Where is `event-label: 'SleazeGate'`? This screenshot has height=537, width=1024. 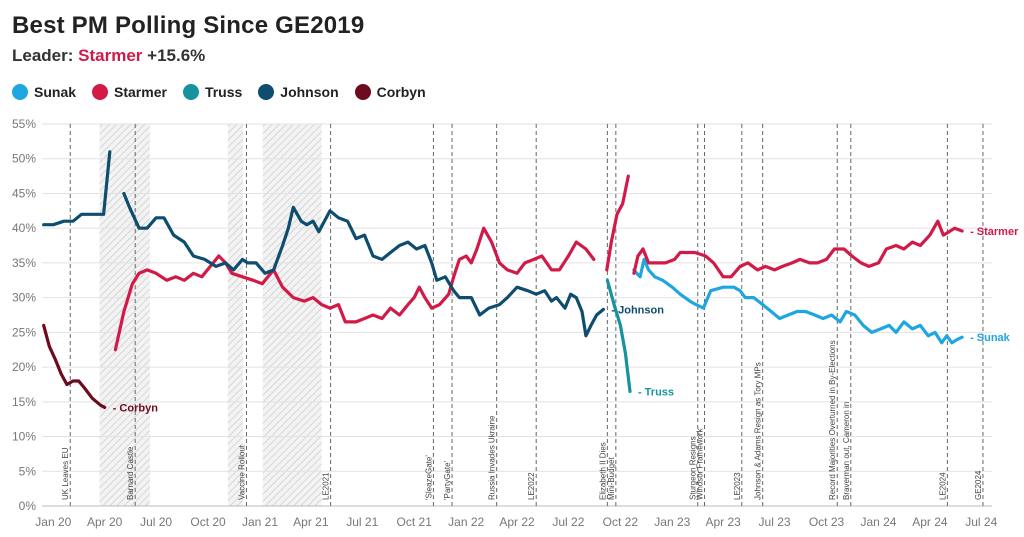 event-label: 'SleazeGate' is located at coordinates (428, 477).